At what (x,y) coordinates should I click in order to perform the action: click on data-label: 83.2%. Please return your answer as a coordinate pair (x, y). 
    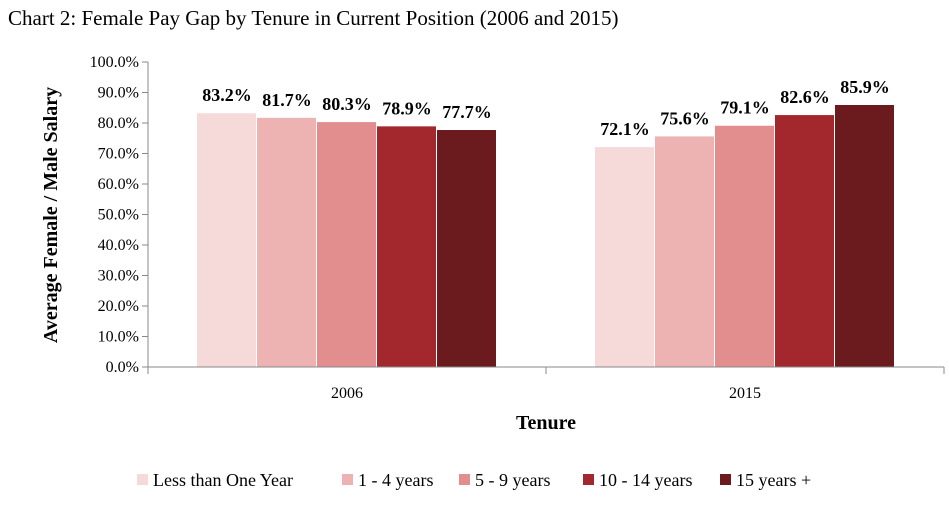
    Looking at the image, I should click on (227, 95).